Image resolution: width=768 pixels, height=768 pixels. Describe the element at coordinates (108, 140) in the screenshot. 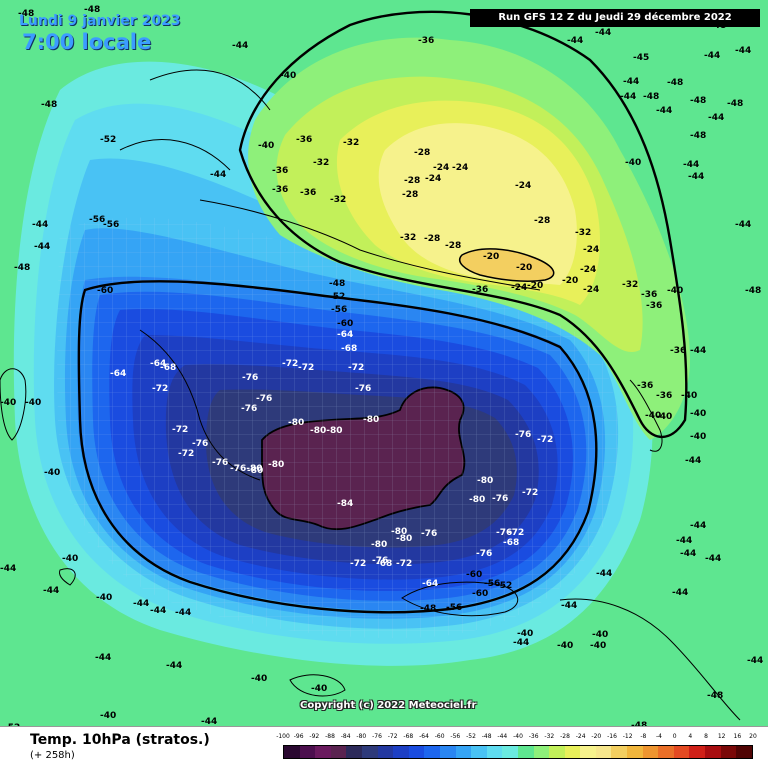

I see `contour-label: -52` at that location.